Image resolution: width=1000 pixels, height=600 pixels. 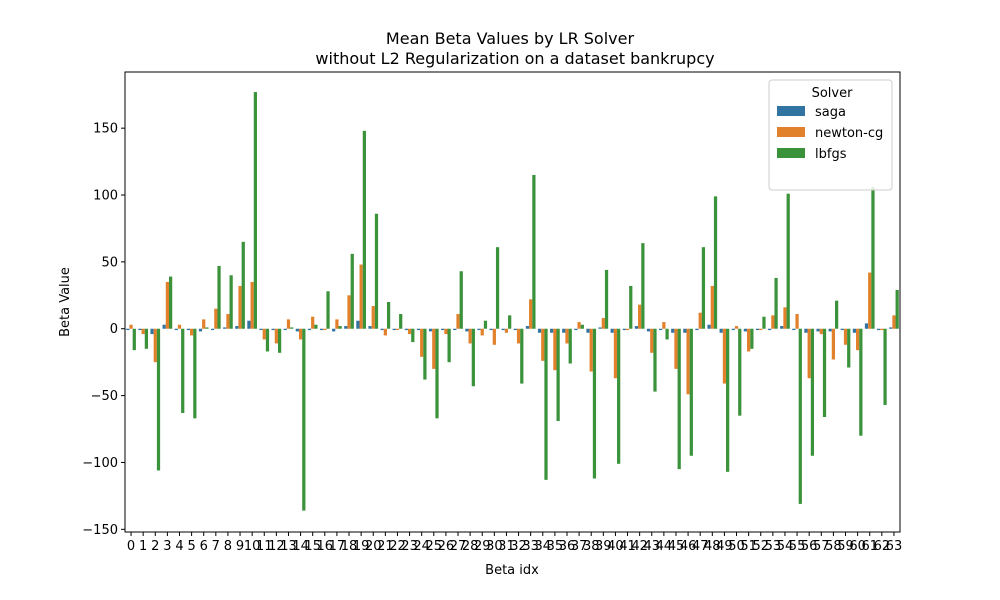 What do you see at coordinates (760, 546) in the screenshot?
I see `x-tick-label: 52` at bounding box center [760, 546].